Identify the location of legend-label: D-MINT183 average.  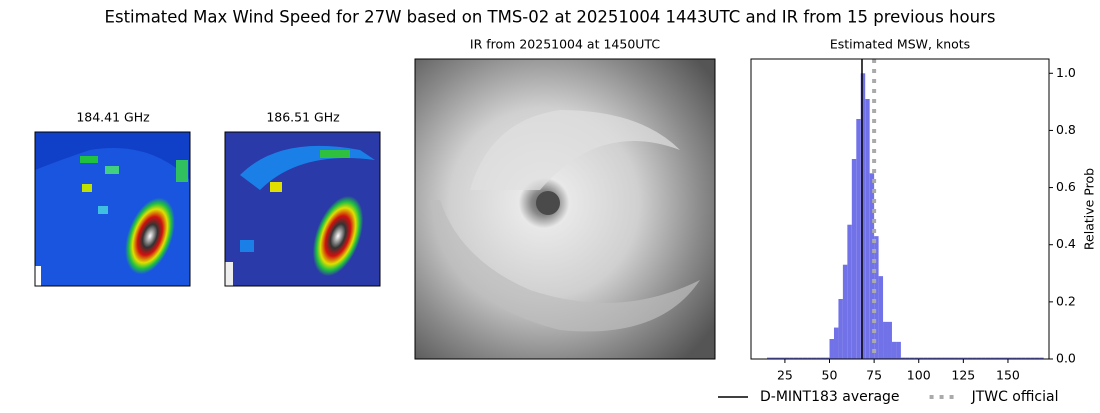
(830, 397).